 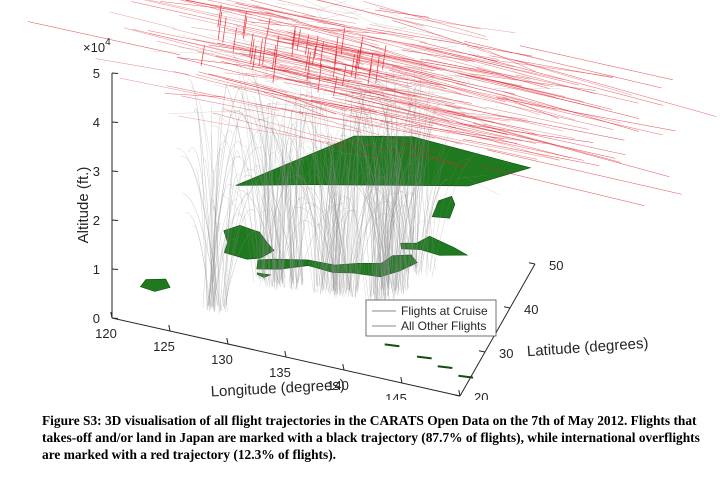 I want to click on x-tick-label: 125, so click(x=164, y=346).